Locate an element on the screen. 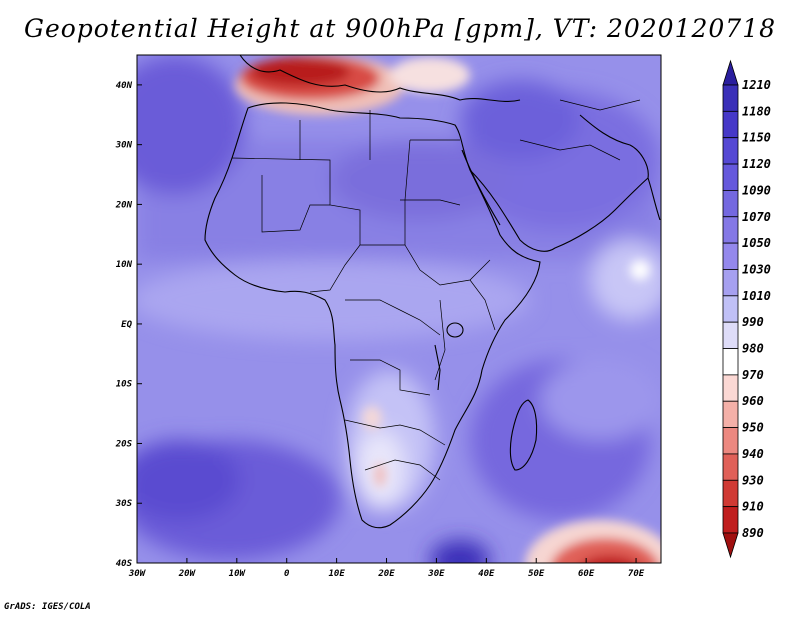  lon-tick-label: 40E is located at coordinates (486, 574).